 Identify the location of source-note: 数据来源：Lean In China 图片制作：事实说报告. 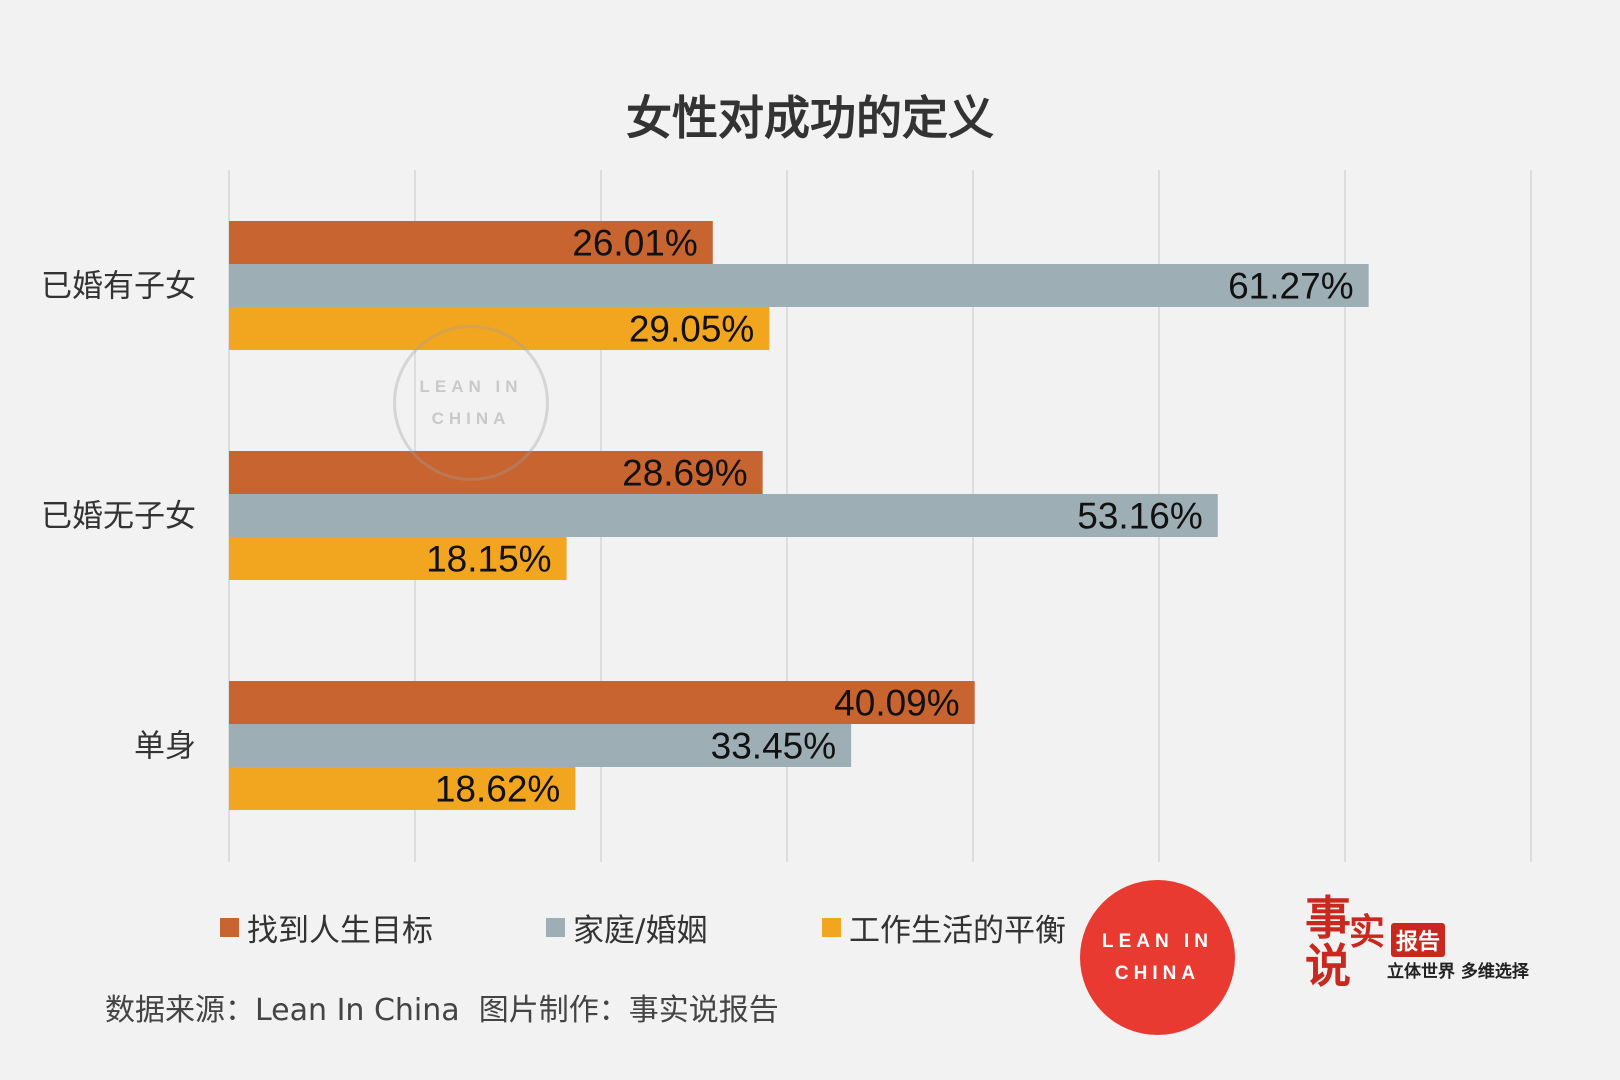
(442, 1010).